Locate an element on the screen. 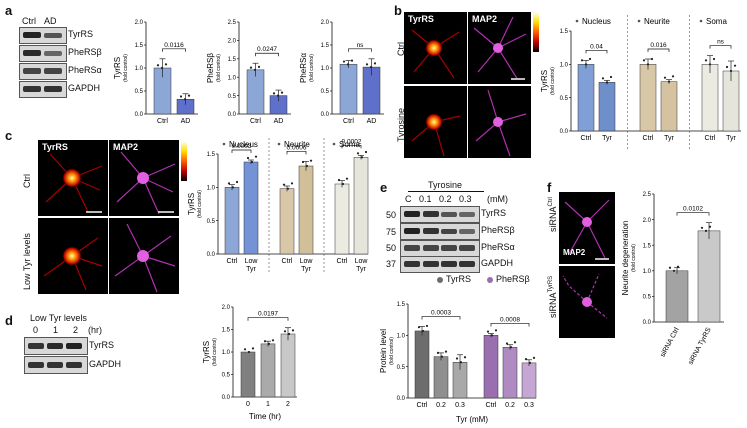 Image resolution: width=747 pixels, height=428 pixels. scalebar-f is located at coordinates (602, 259).